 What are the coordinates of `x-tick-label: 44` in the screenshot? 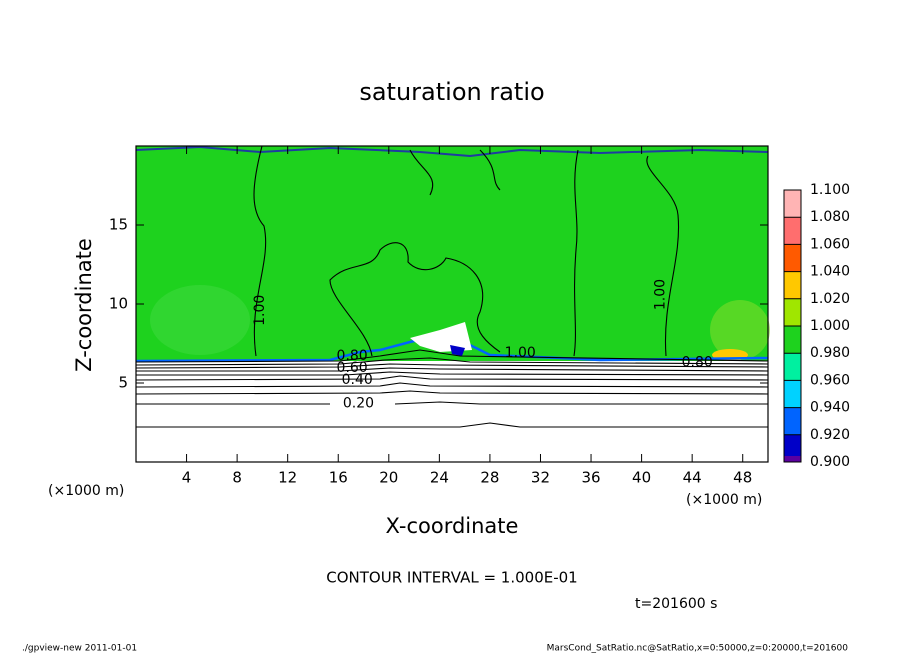 It's located at (692, 478).